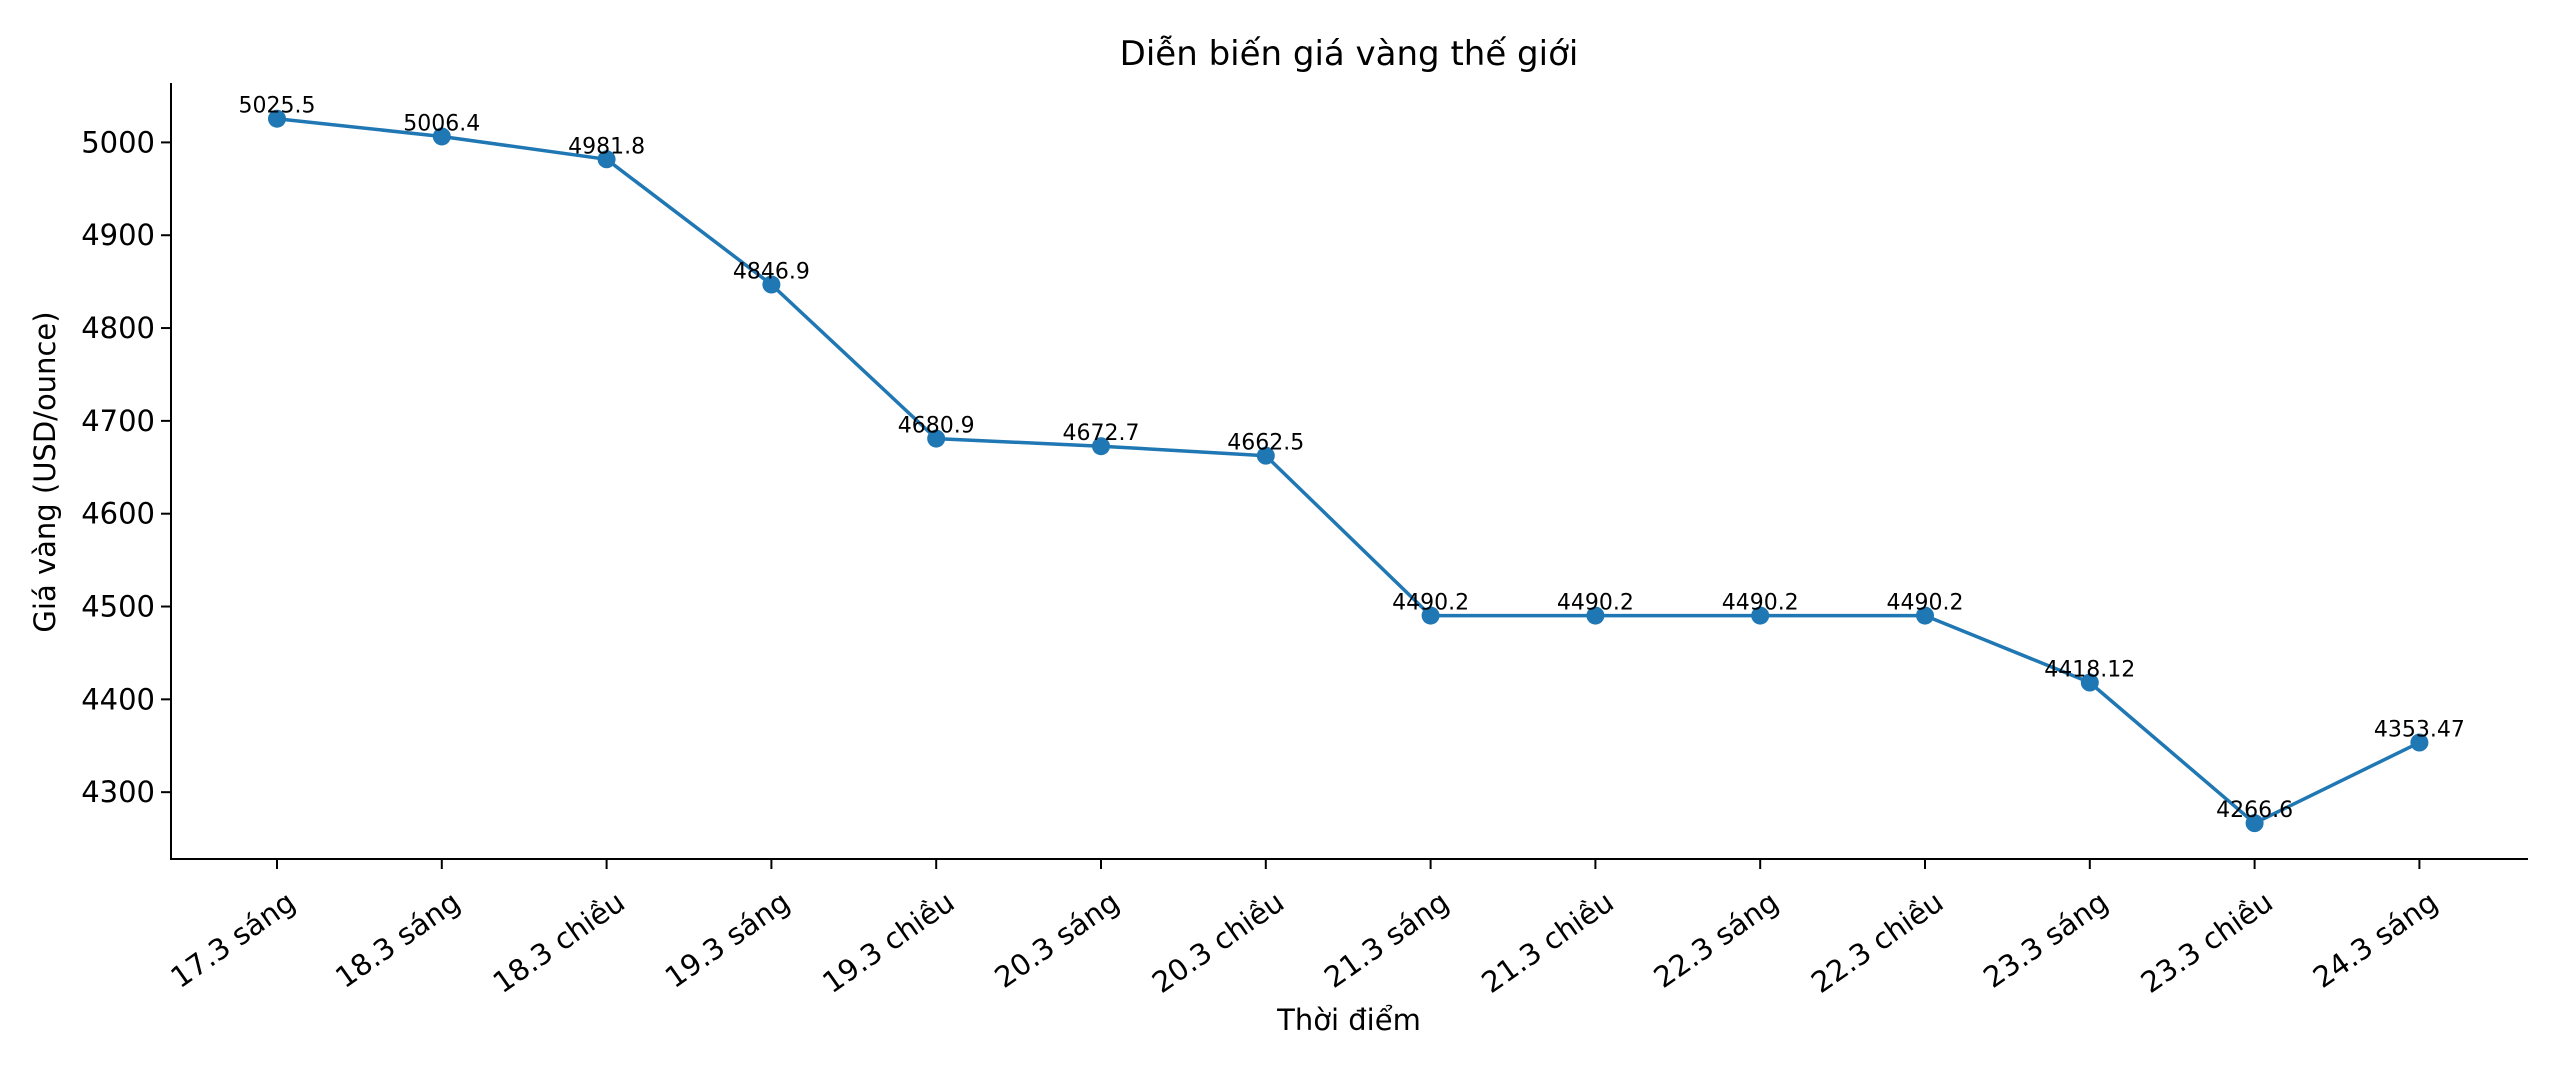  What do you see at coordinates (1349, 54) in the screenshot?
I see `chart-title: Diễn biến giá vàng thế giới` at bounding box center [1349, 54].